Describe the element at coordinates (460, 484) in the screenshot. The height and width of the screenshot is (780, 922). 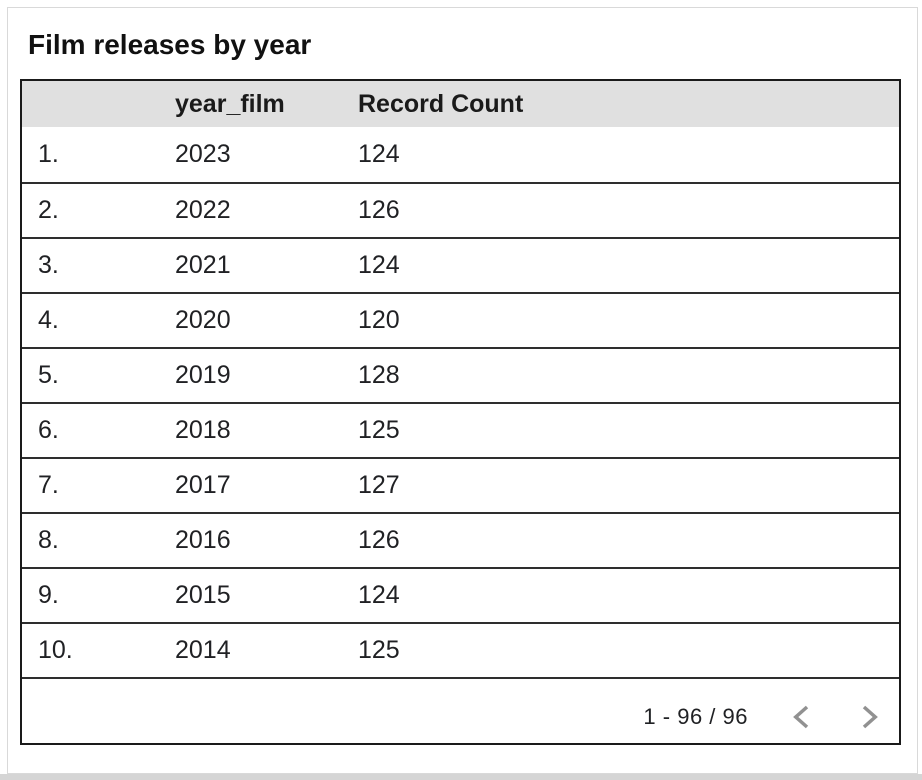
I see `table-row: 7. 2017 127` at that location.